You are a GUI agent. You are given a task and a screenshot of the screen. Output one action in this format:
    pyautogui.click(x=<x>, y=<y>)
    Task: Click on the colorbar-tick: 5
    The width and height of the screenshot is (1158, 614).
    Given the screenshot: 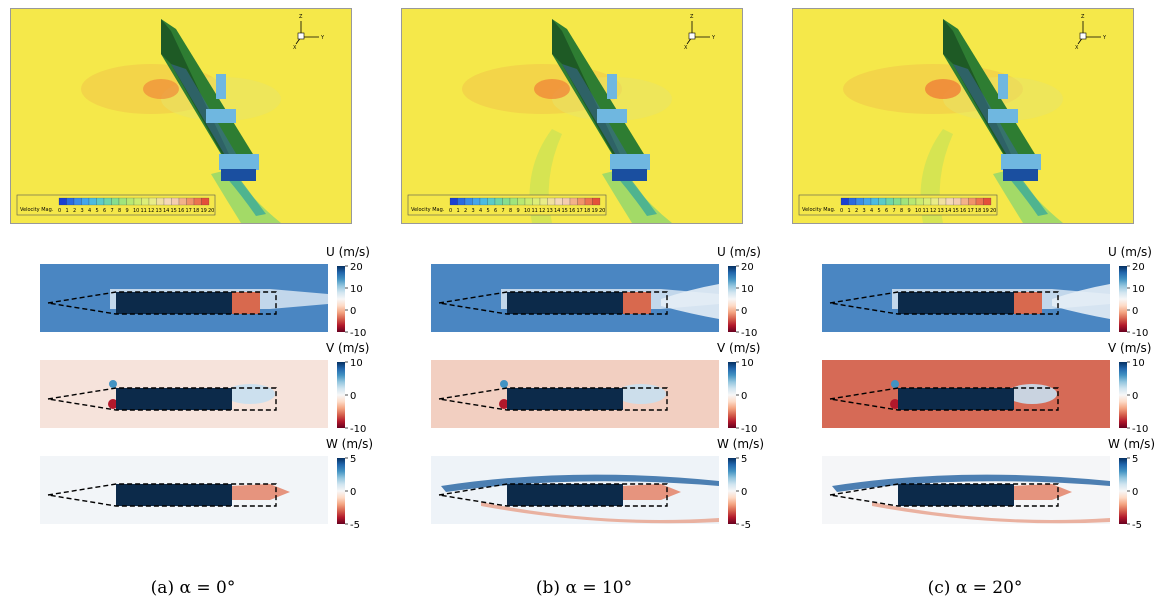 What is the action you would take?
    pyautogui.click(x=744, y=459)
    